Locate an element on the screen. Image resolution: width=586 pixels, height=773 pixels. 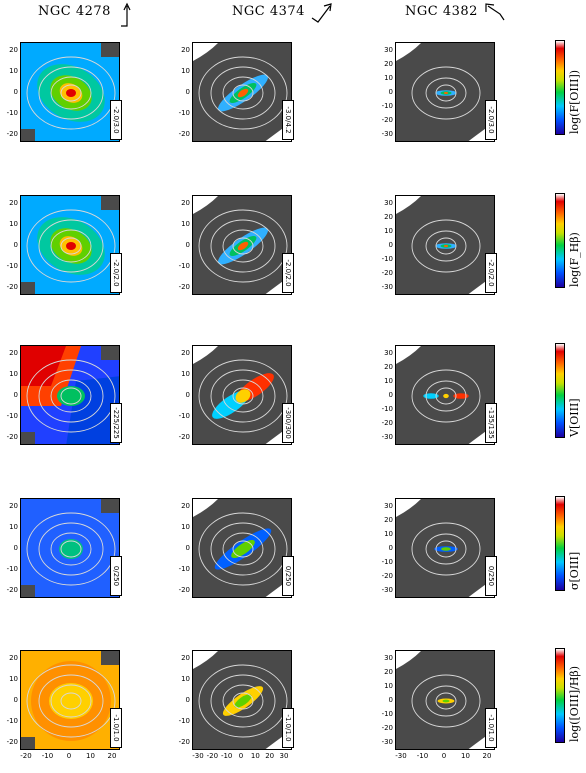
map-panel-r5-c1 is located at coordinates (70, 700).